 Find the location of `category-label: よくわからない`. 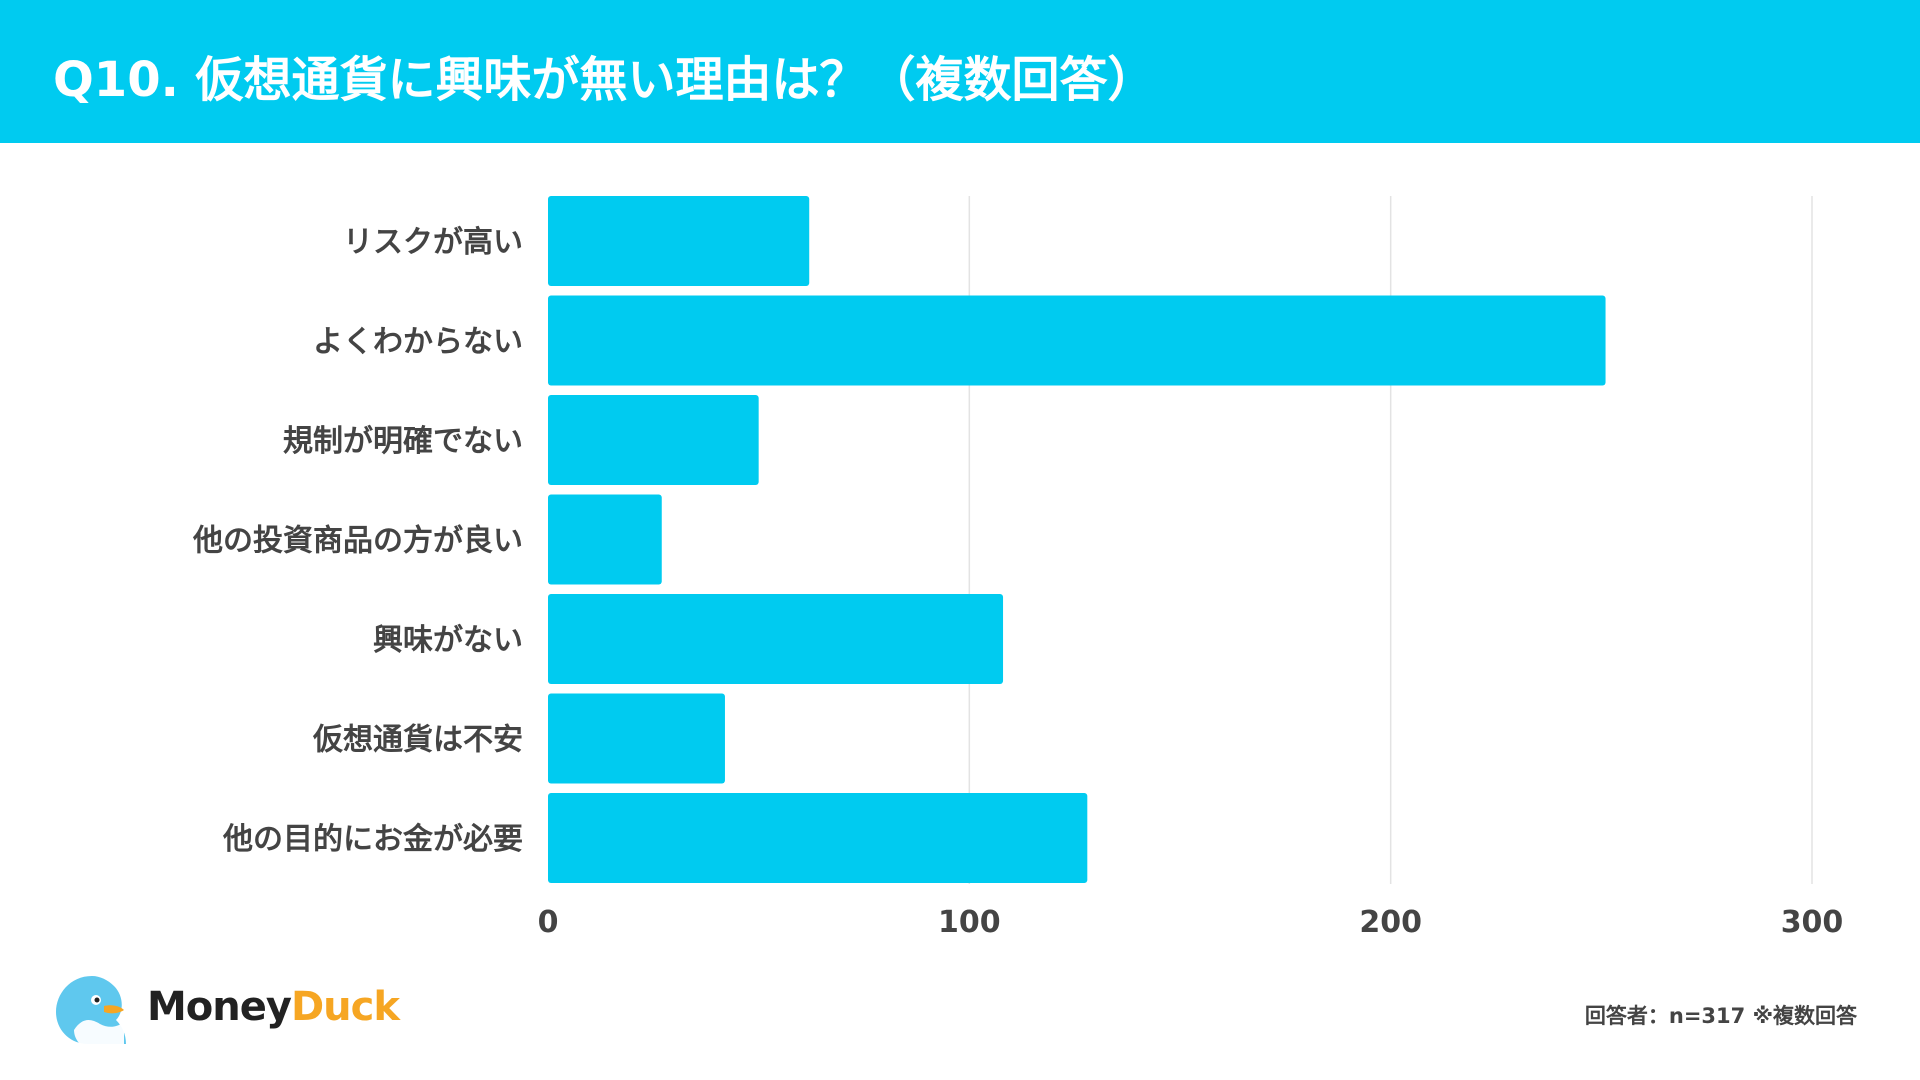

category-label: よくわからない is located at coordinates (418, 342).